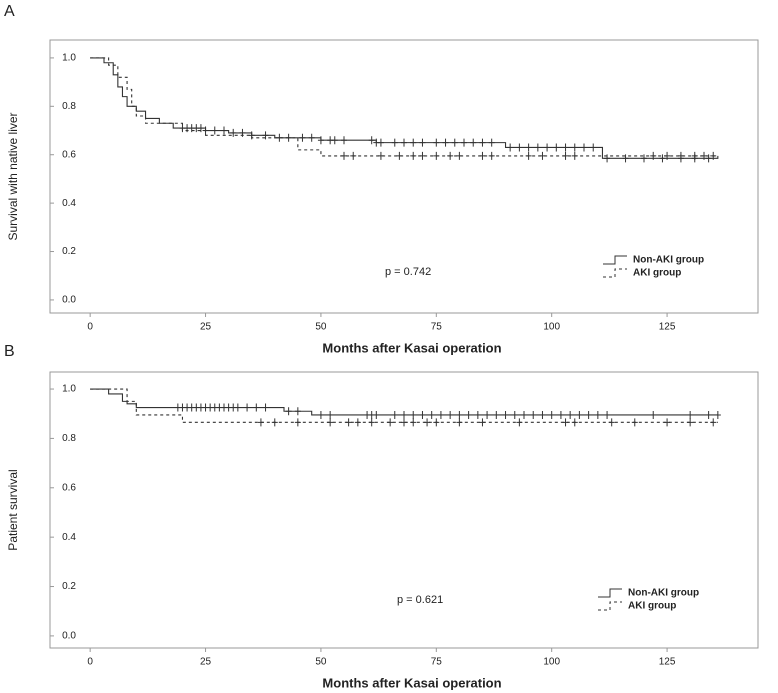 This screenshot has height=693, width=778. What do you see at coordinates (551, 662) in the screenshot?
I see `x-tick-label: 100` at bounding box center [551, 662].